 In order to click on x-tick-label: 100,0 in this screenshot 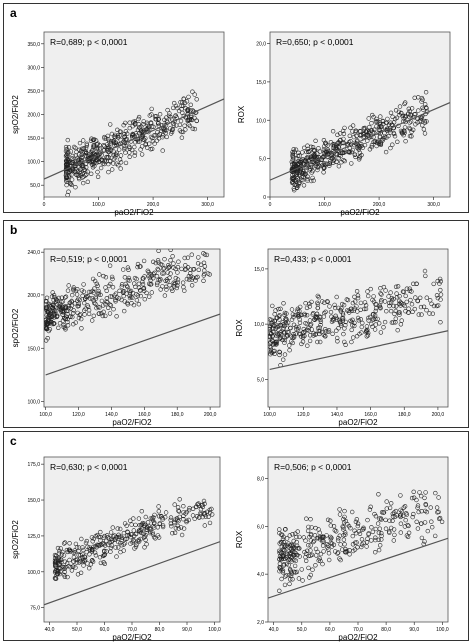, I will do `click(324, 205)`.